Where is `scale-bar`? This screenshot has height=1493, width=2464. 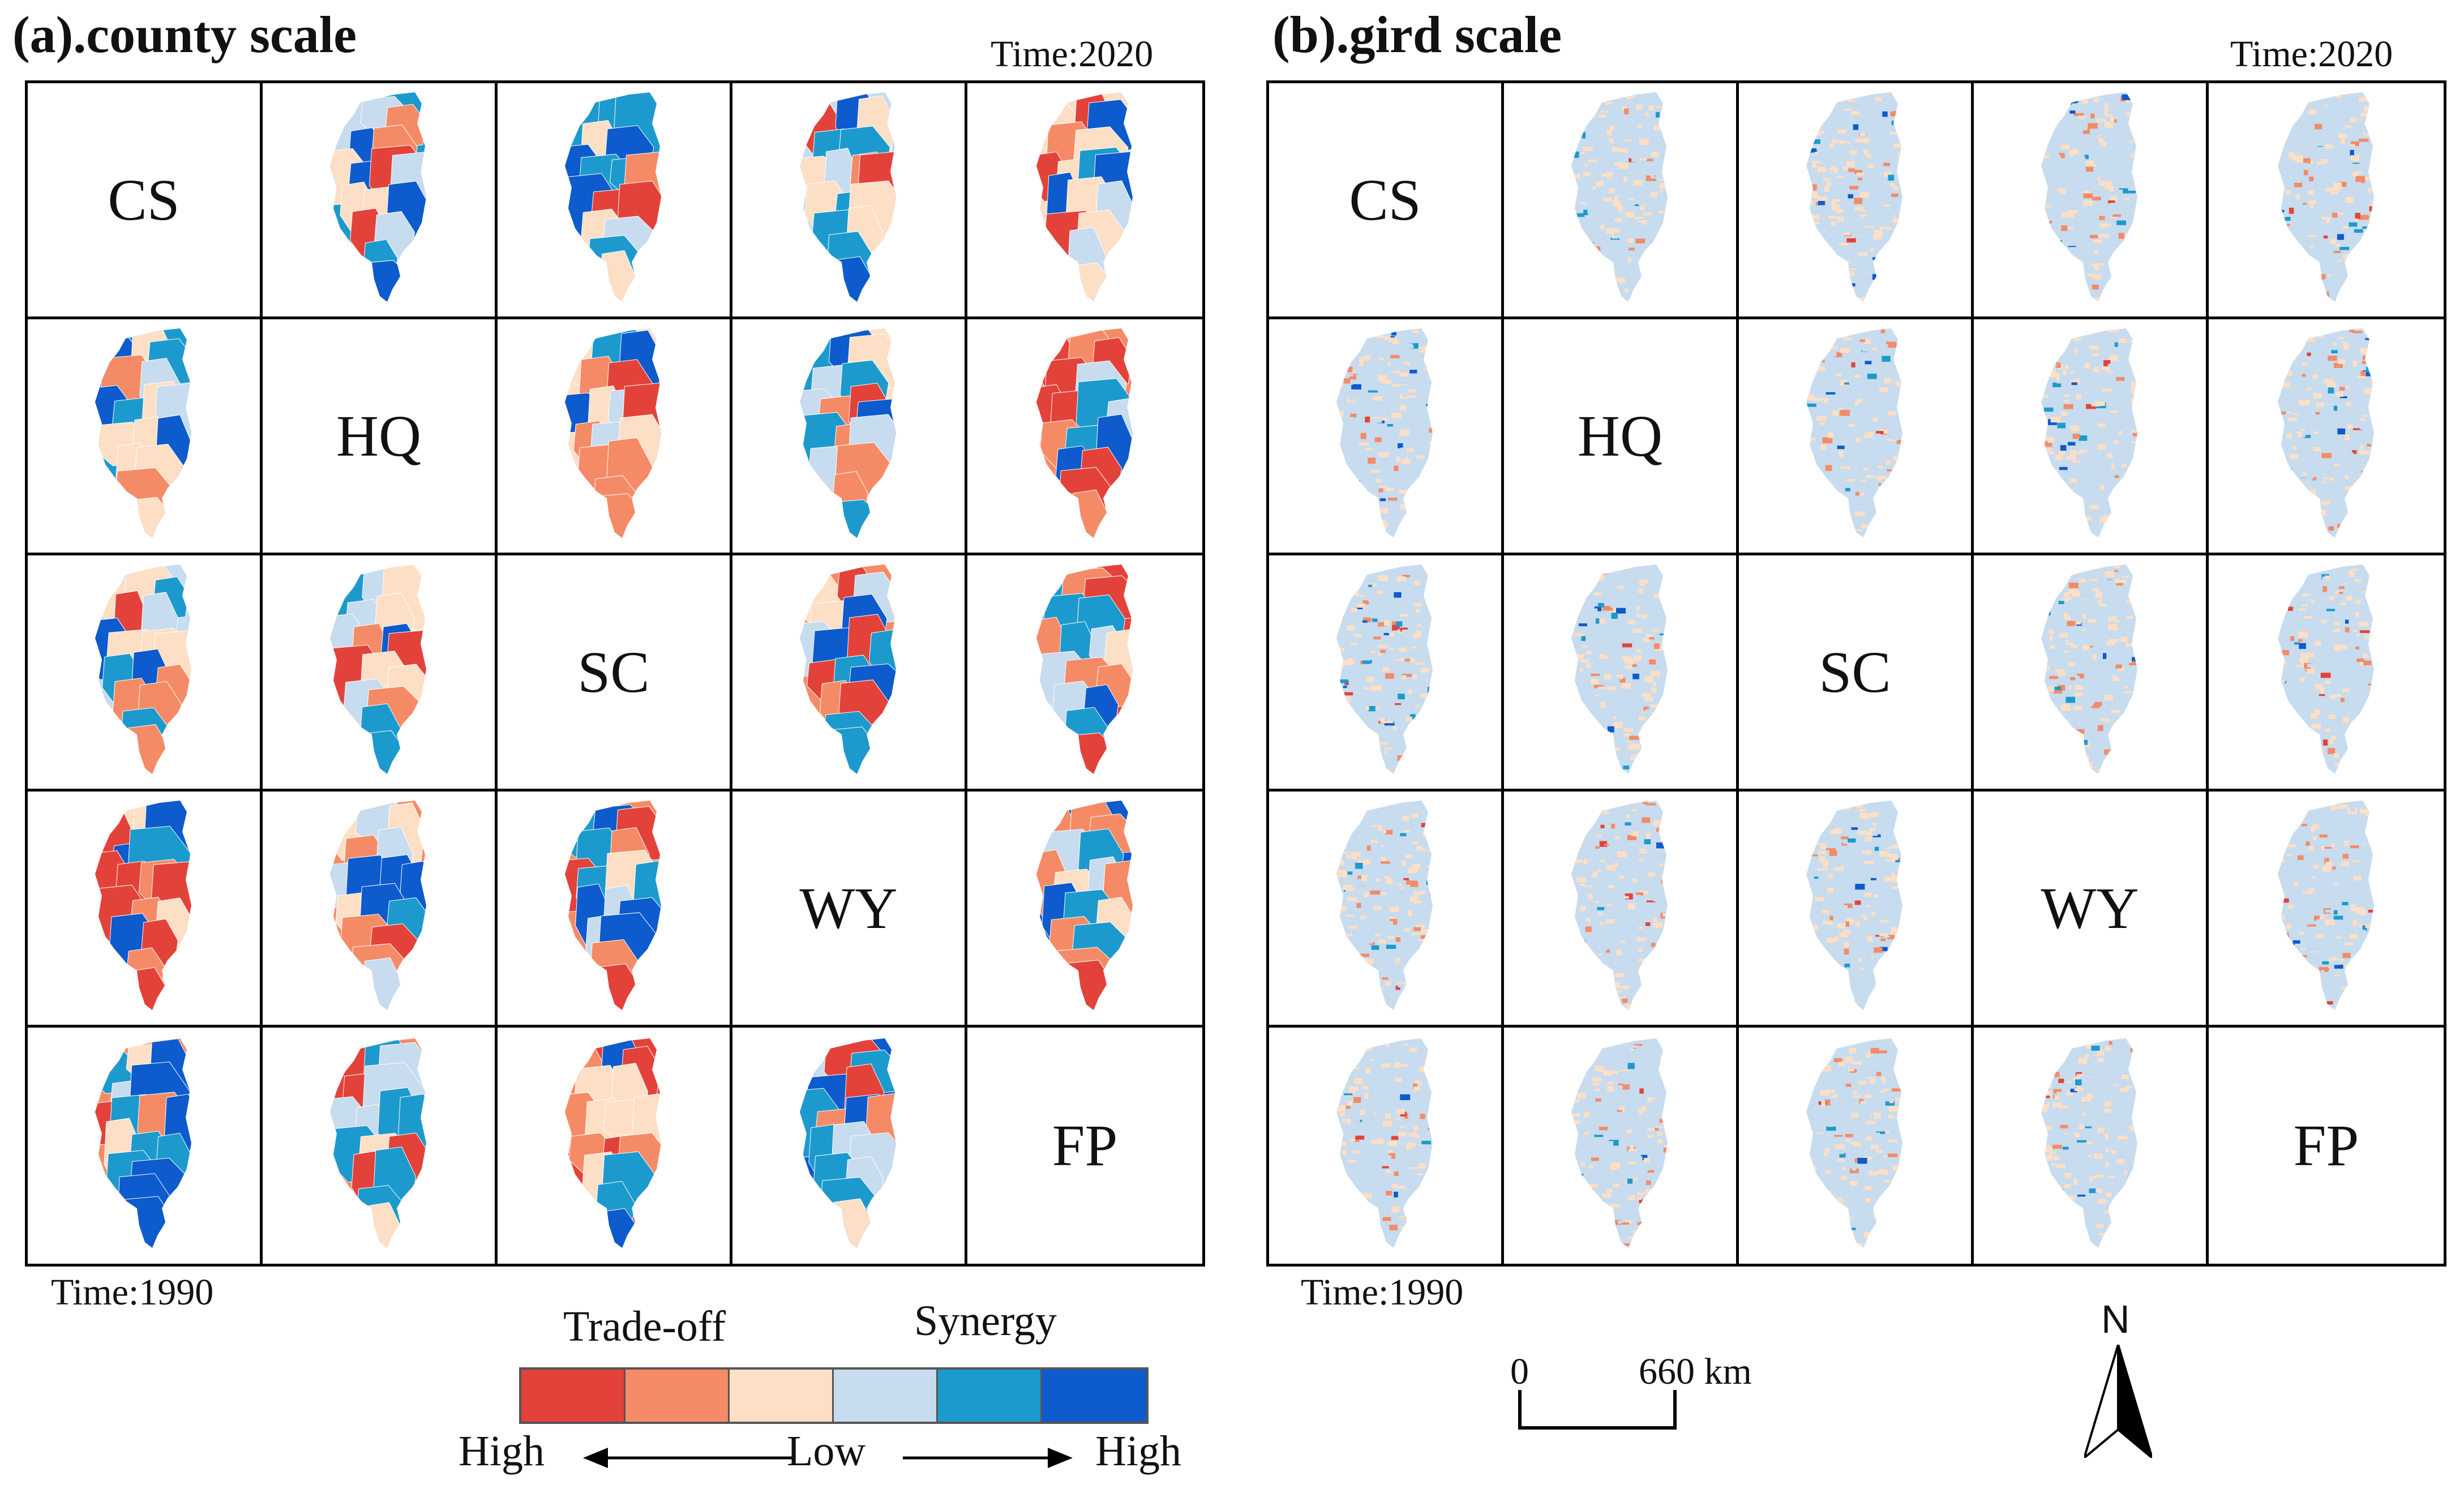 scale-bar is located at coordinates (1598, 1410).